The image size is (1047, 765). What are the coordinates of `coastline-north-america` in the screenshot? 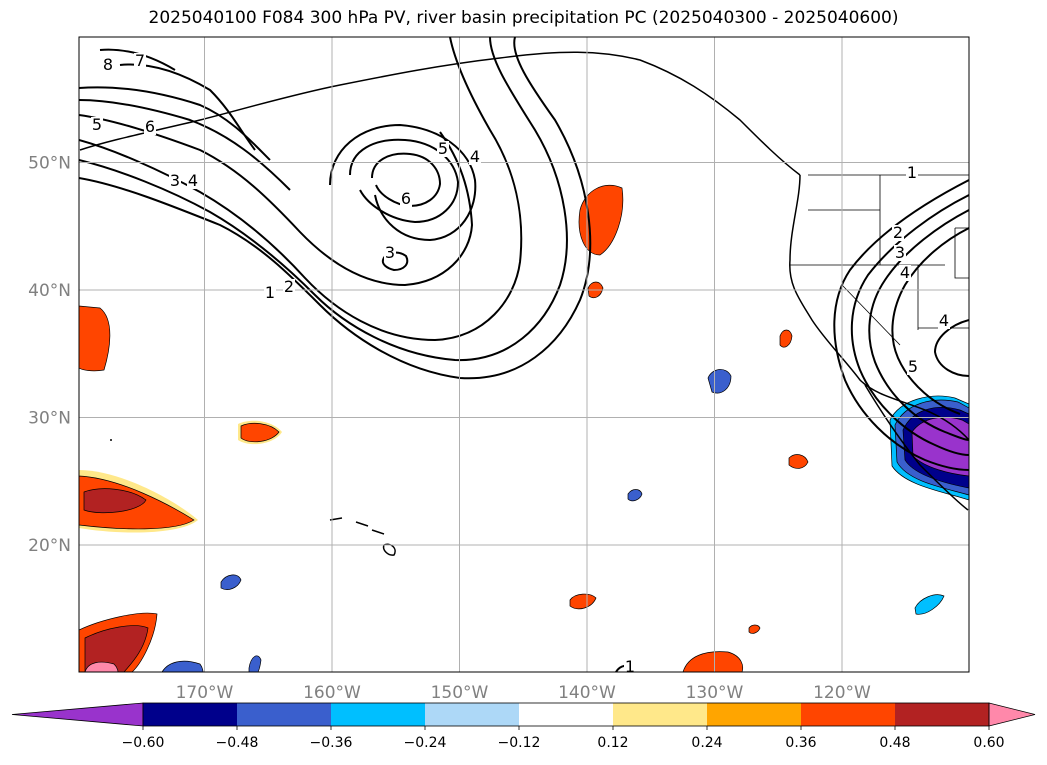 It's located at (879, 307).